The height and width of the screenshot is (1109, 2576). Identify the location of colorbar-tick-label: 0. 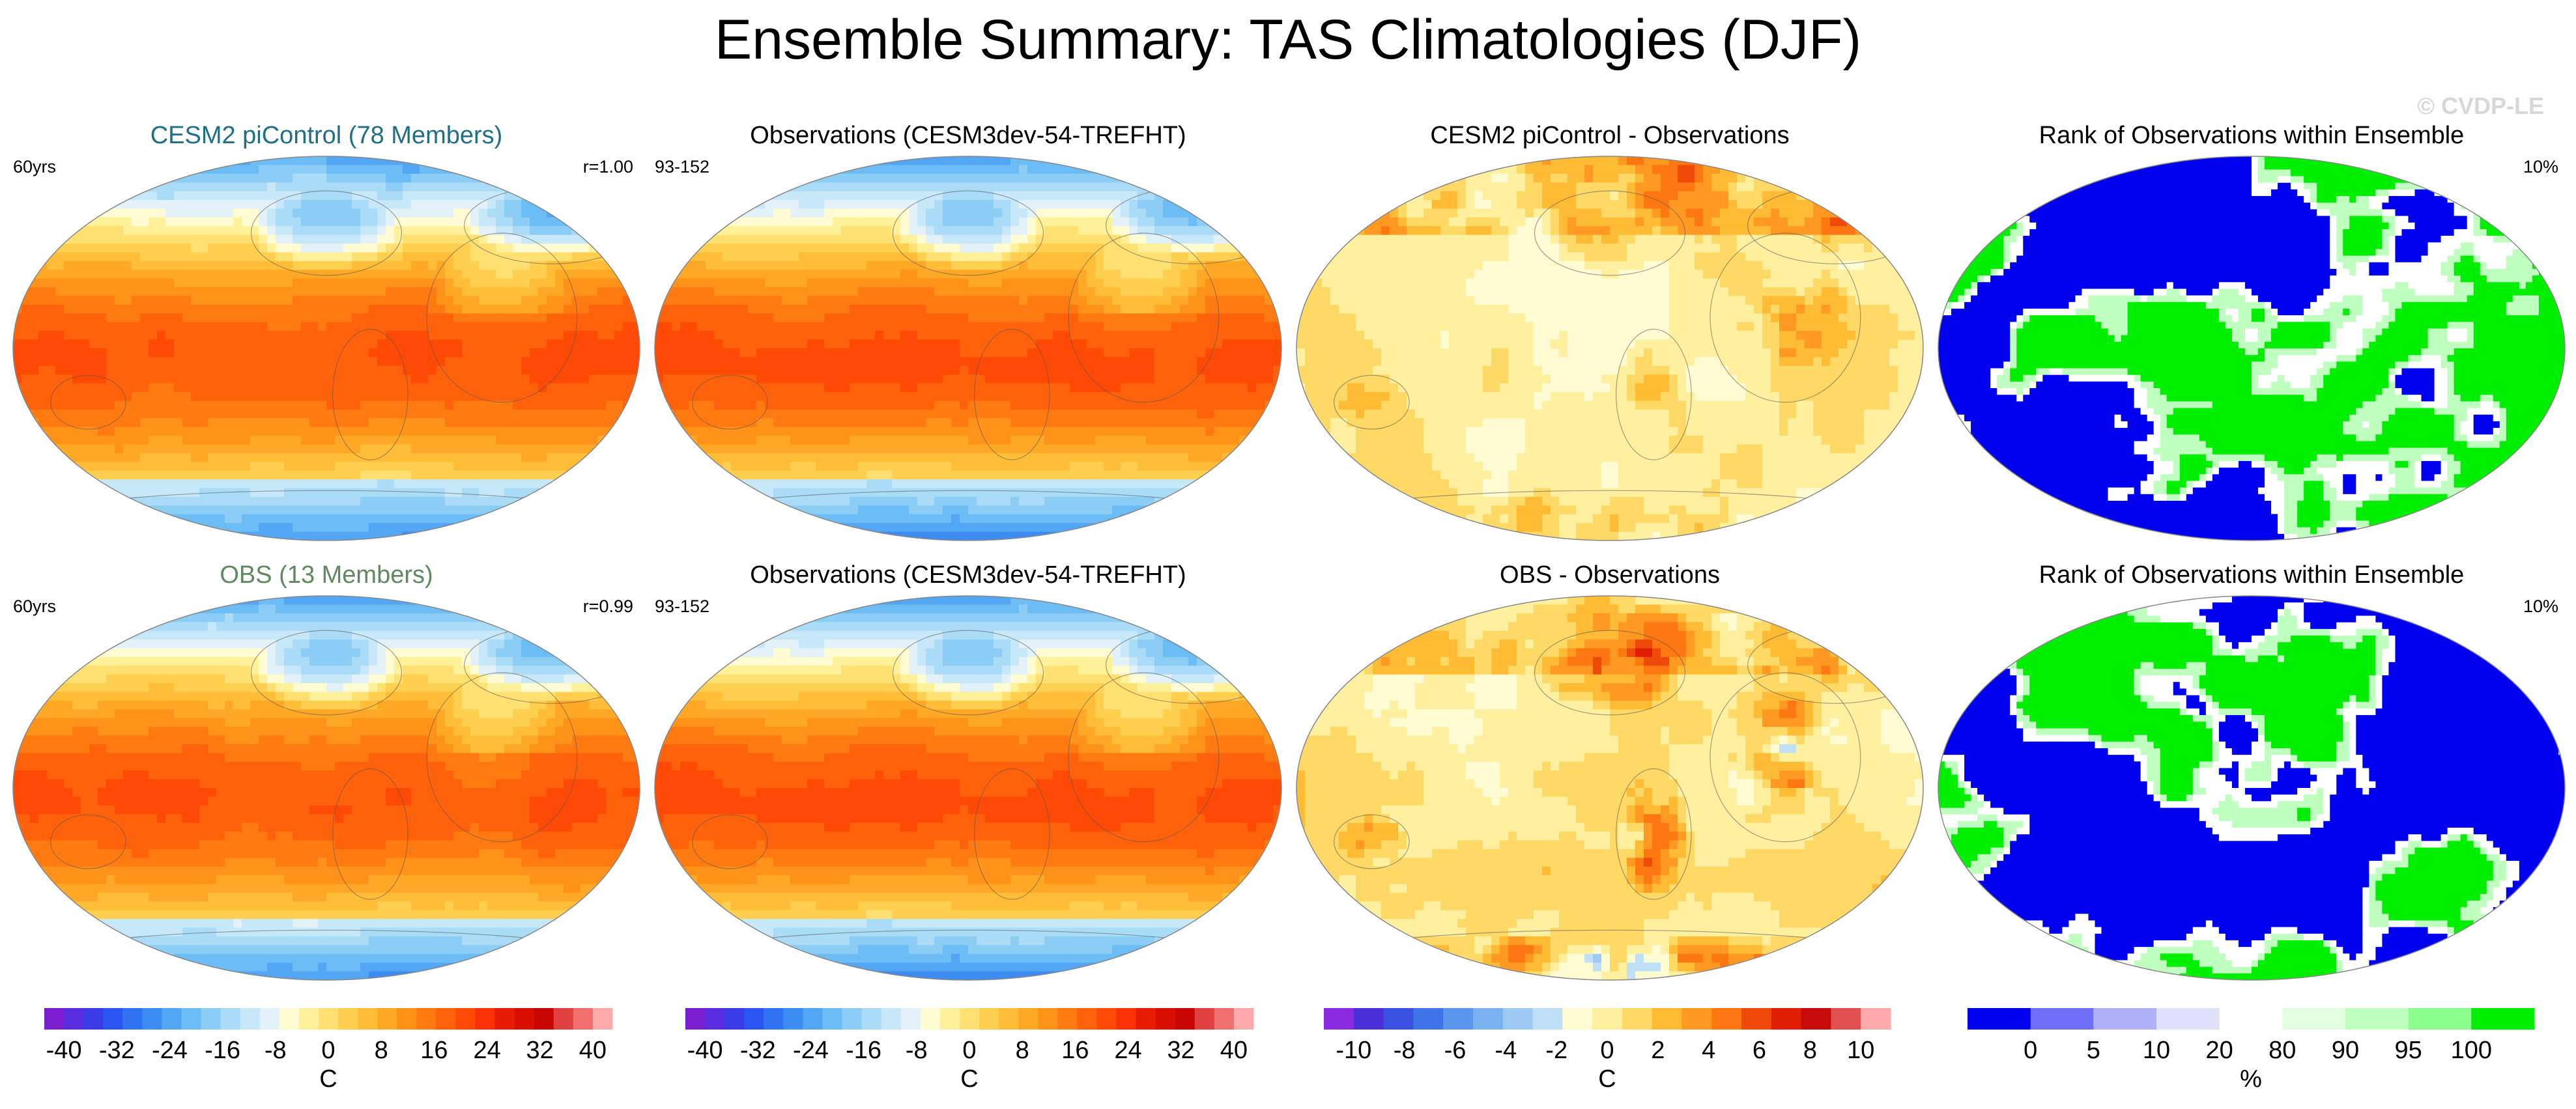
(969, 1050).